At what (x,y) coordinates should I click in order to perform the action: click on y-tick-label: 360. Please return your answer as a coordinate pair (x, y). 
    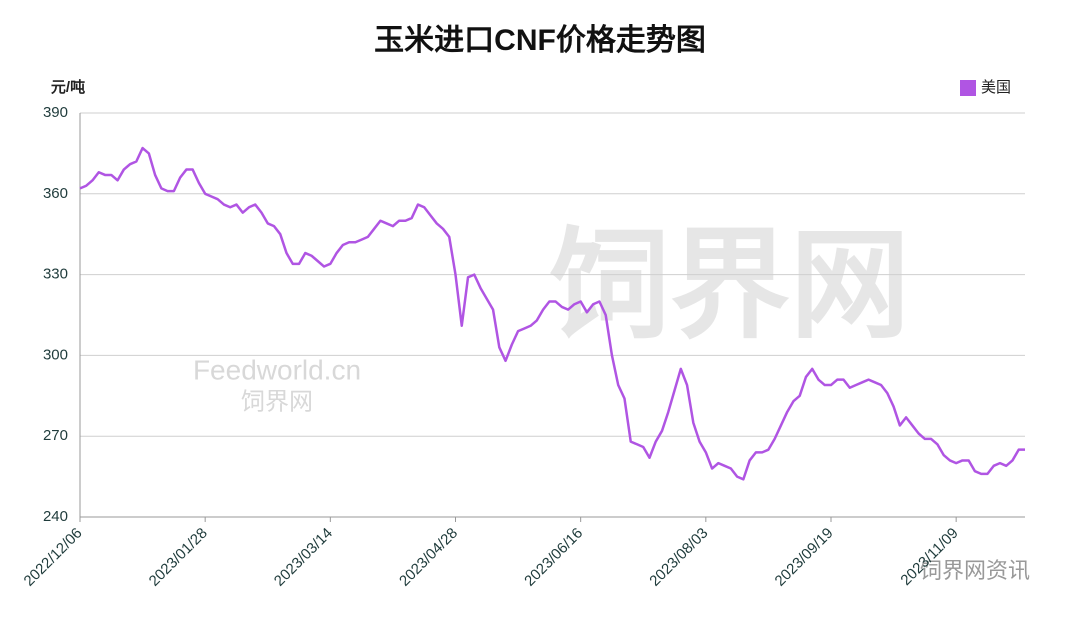
    Looking at the image, I should click on (55, 193).